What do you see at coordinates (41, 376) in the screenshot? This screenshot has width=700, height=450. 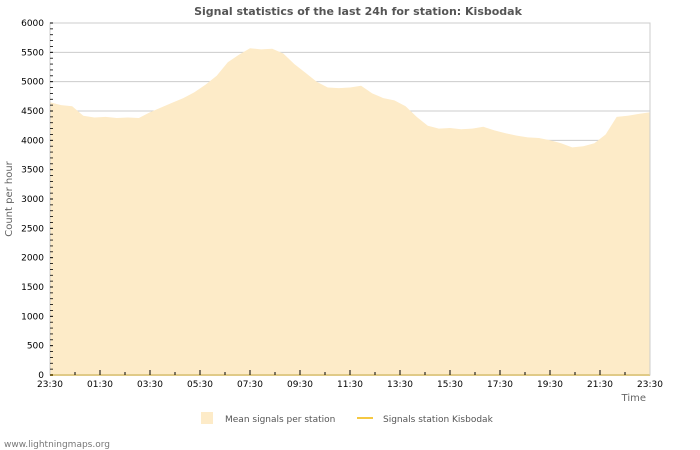 I see `svg-text: 0` at bounding box center [41, 376].